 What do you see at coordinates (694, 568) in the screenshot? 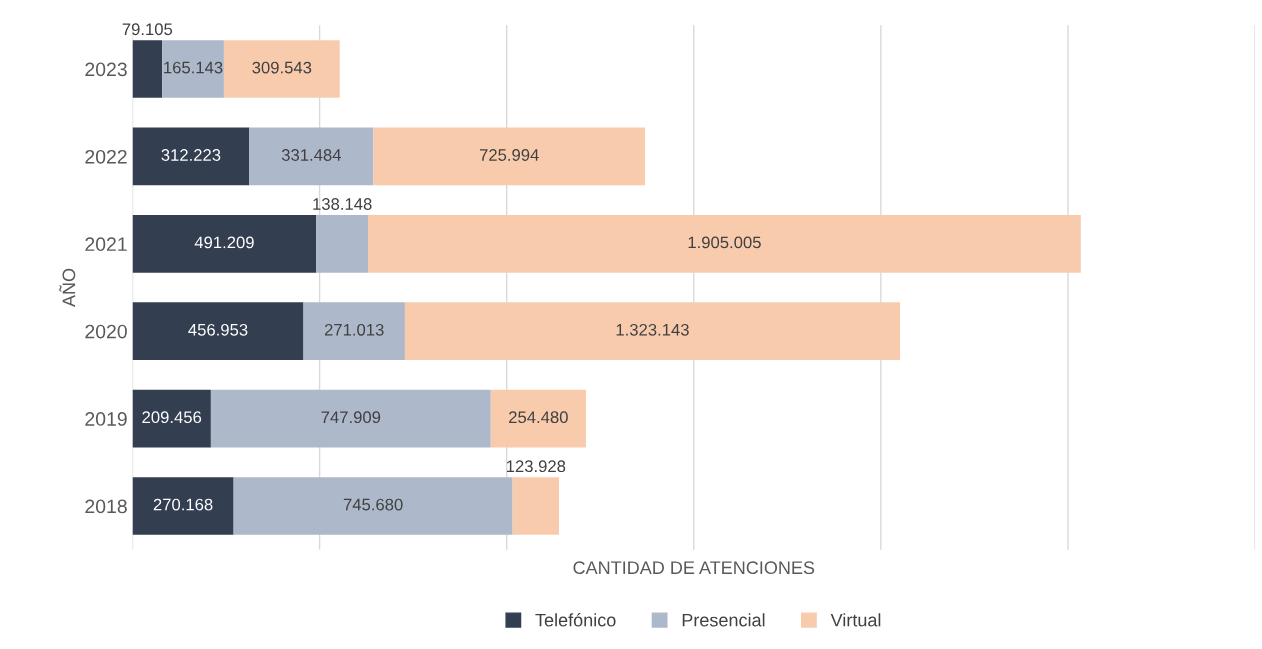
I see `x-axis-title: CANTIDAD DE ATENCIONES` at bounding box center [694, 568].